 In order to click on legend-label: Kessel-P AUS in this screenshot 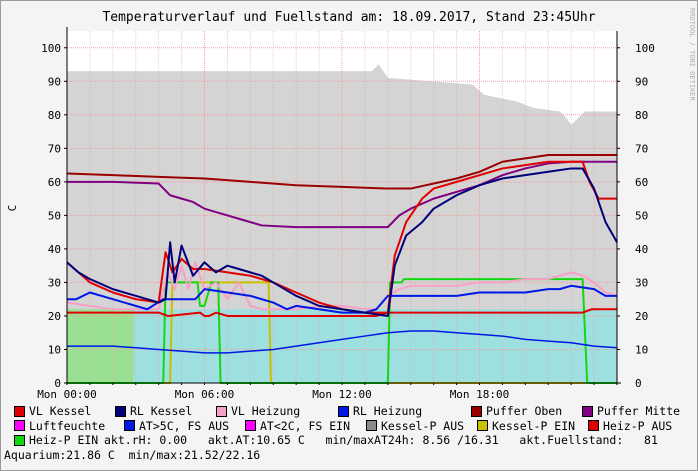, I will do `click(423, 425)`.